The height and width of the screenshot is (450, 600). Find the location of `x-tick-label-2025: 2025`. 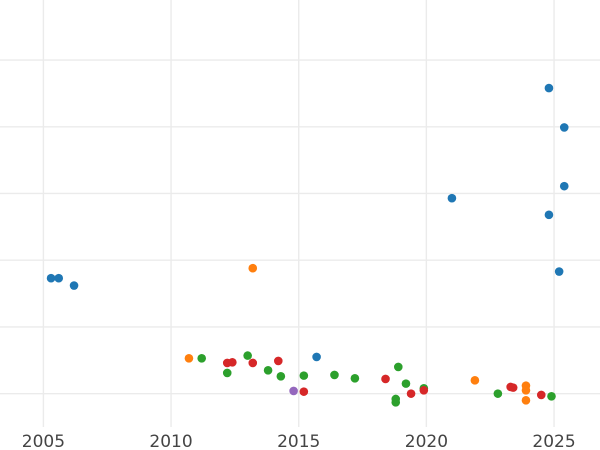

x-tick-label-2025: 2025 is located at coordinates (553, 441).